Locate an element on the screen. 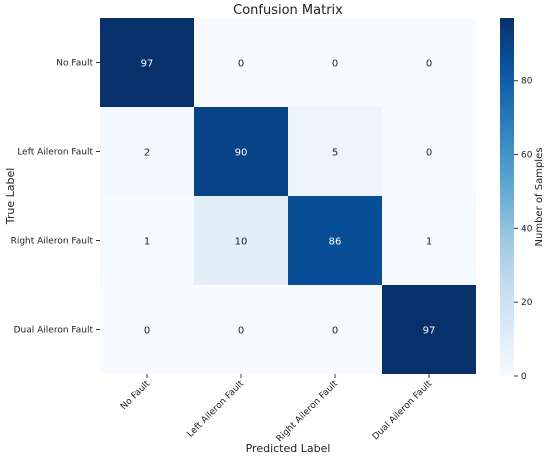 This screenshot has width=550, height=456. cell-value-label: 90 is located at coordinates (241, 153).